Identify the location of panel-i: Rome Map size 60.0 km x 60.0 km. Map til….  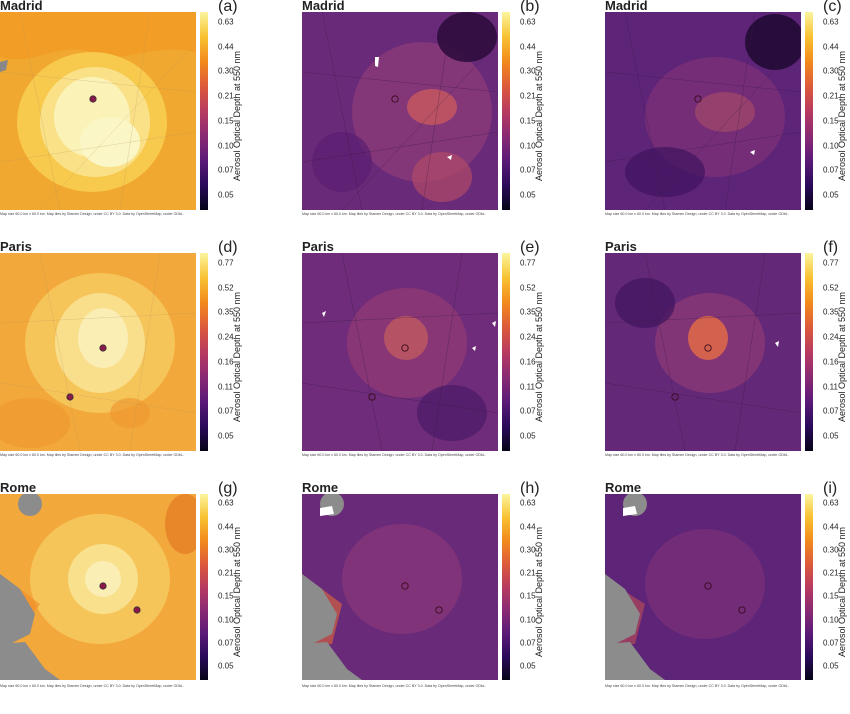
(727, 597).